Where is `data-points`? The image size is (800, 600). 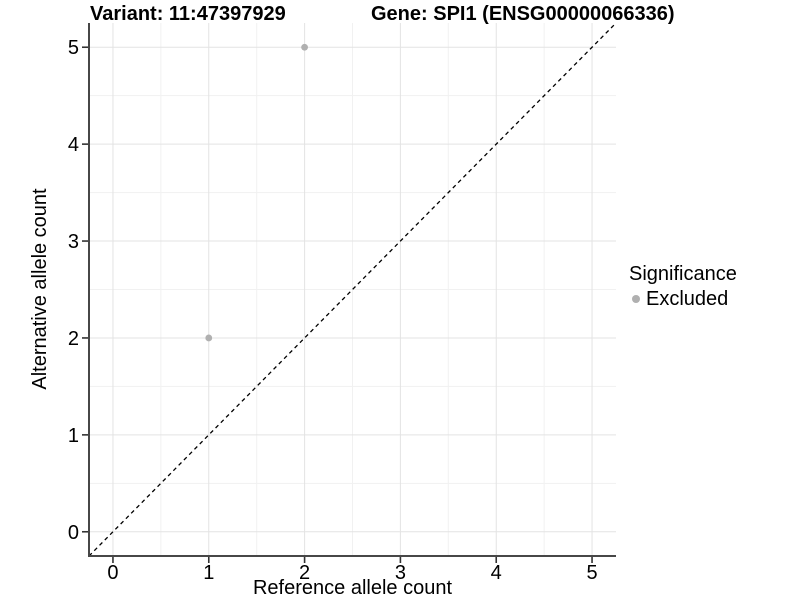
data-points is located at coordinates (256, 192).